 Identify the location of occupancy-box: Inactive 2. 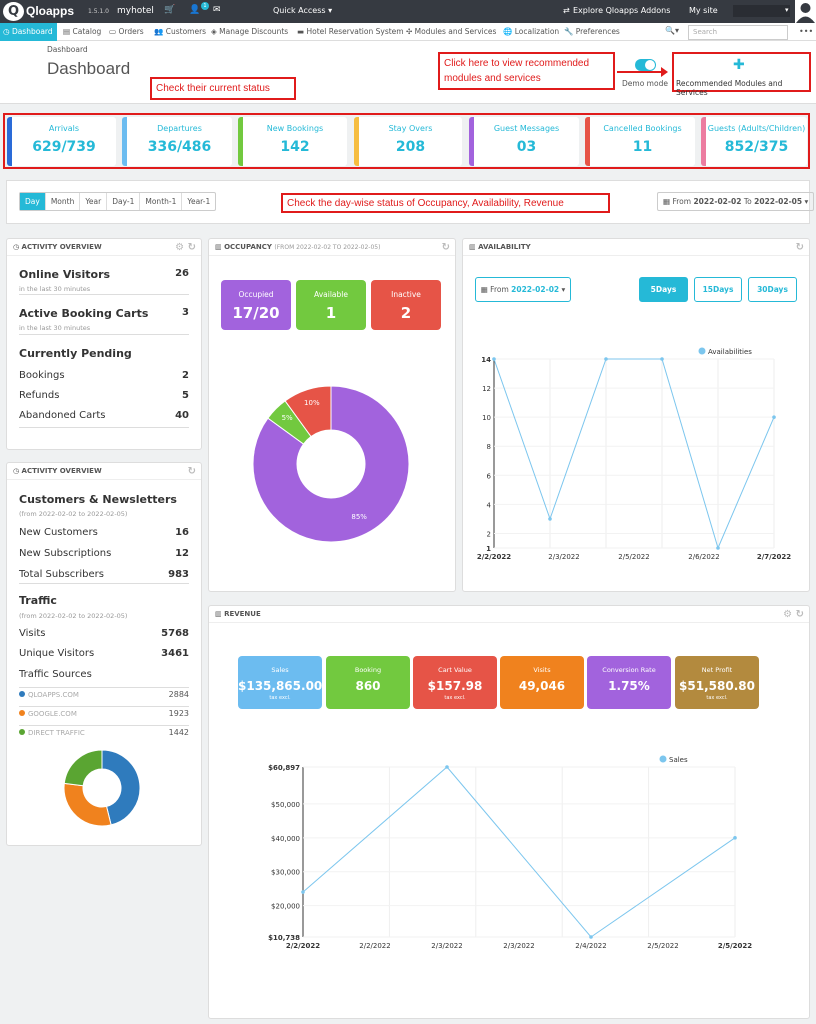
(406, 305).